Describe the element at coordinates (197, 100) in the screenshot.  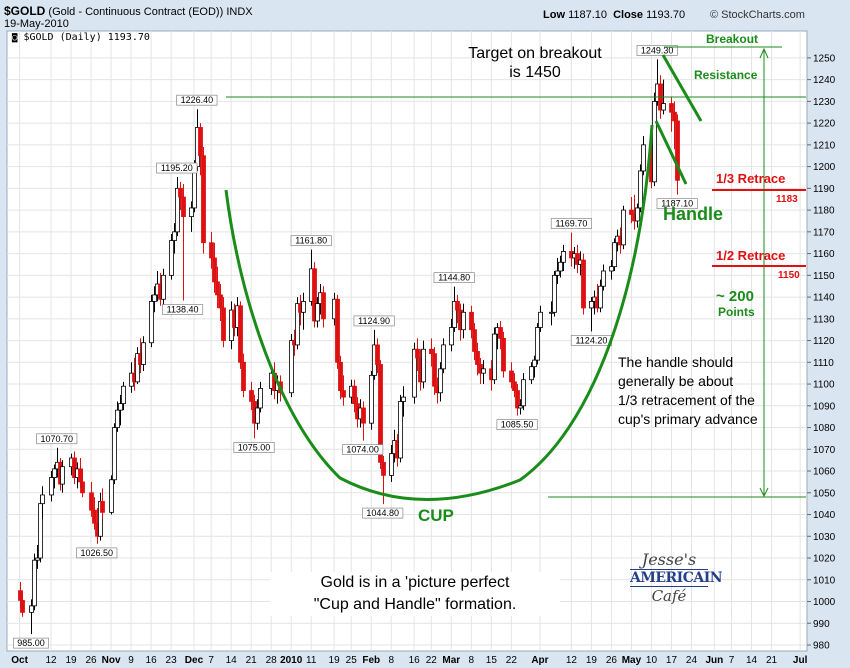
I see `price-label: 1226.40` at that location.